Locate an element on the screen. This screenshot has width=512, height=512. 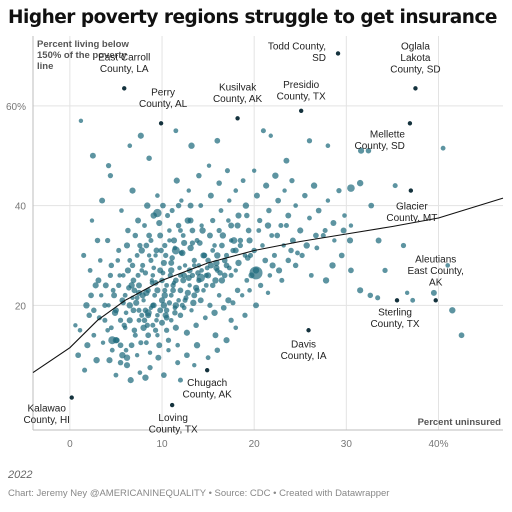
annotation-label: County, IA is located at coordinates (304, 356).